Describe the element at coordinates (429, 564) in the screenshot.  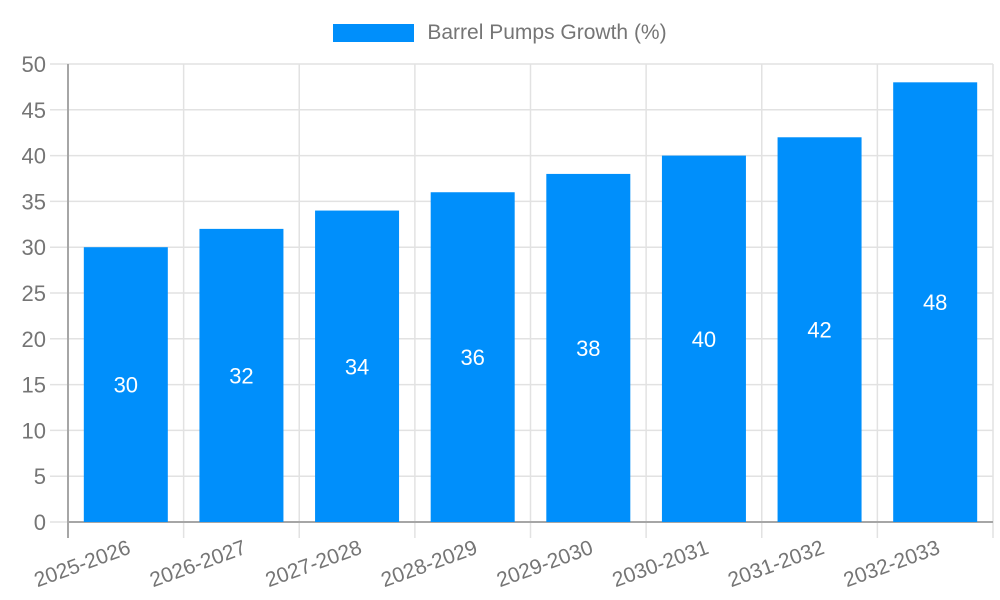
I see `x-axis-label: 2028-2029` at that location.